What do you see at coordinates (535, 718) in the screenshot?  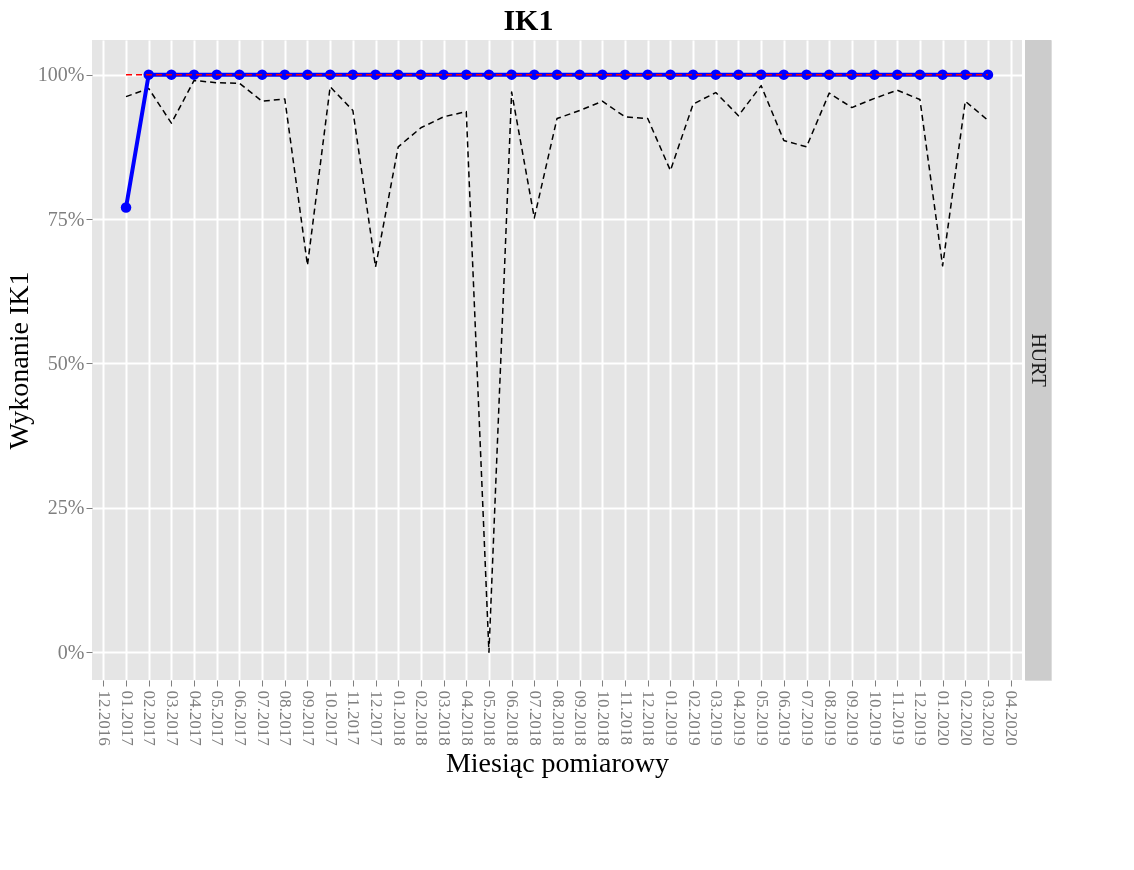 I see `x-tick-label: 07.2018` at bounding box center [535, 718].